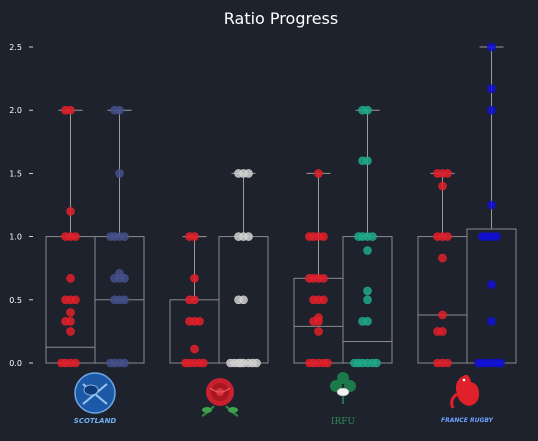 The height and width of the screenshot is (441, 538). Describe the element at coordinates (15, 300) in the screenshot. I see `y-tick-label: 0.5` at that location.